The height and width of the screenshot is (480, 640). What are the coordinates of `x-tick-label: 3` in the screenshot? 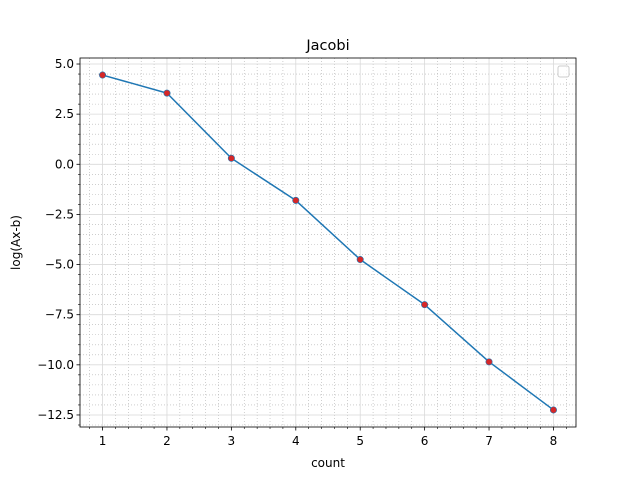 It's located at (232, 441).